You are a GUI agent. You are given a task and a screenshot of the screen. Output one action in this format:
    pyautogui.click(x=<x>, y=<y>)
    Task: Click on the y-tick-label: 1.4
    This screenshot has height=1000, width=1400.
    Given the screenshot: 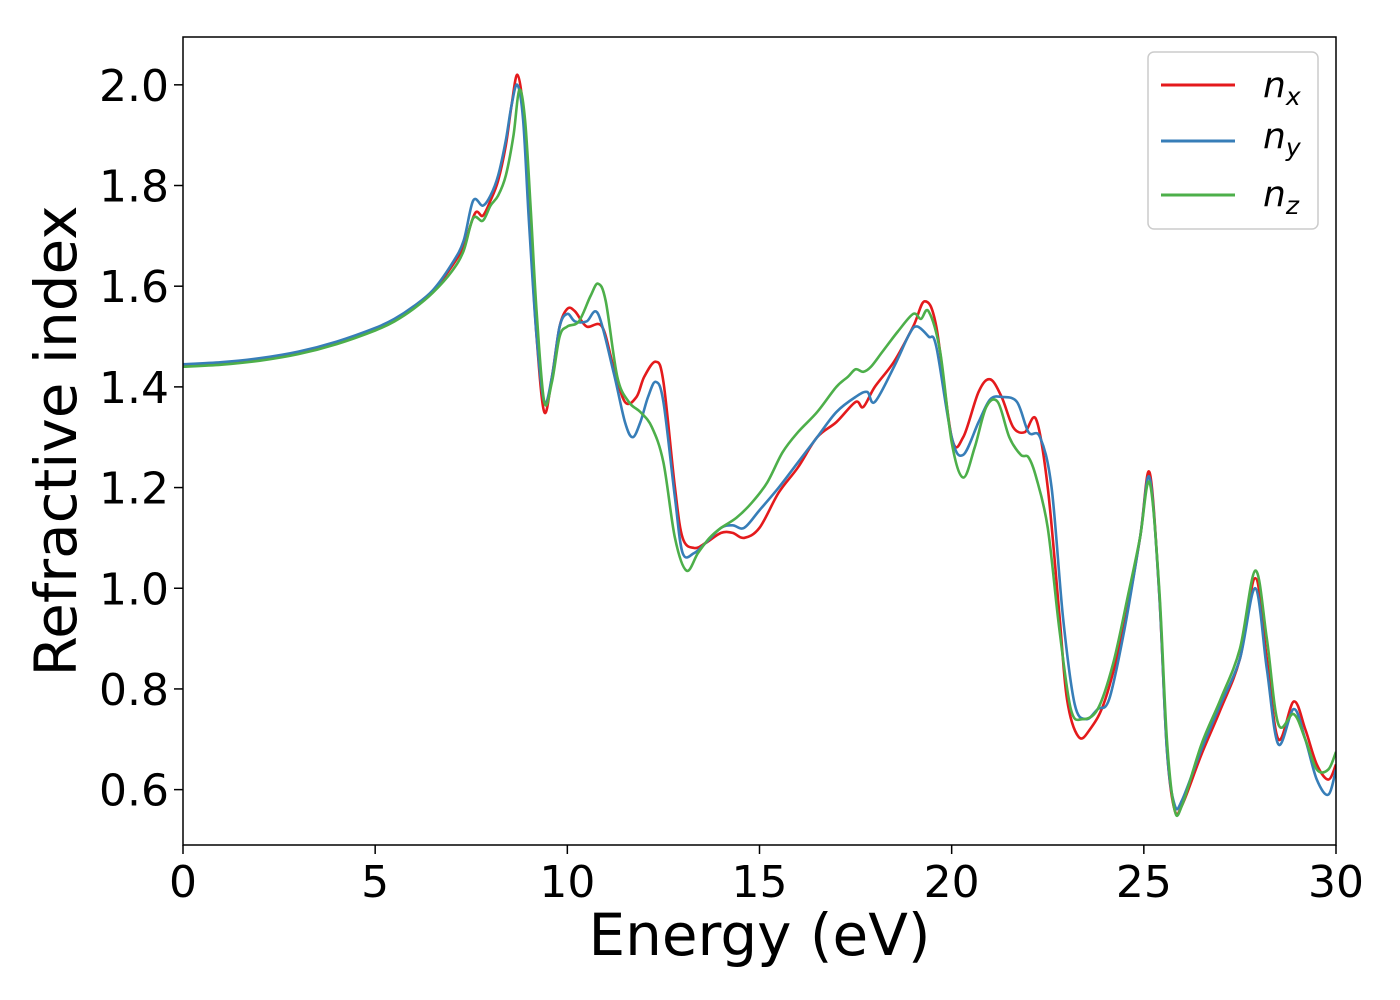 What is the action you would take?
    pyautogui.click(x=134, y=388)
    